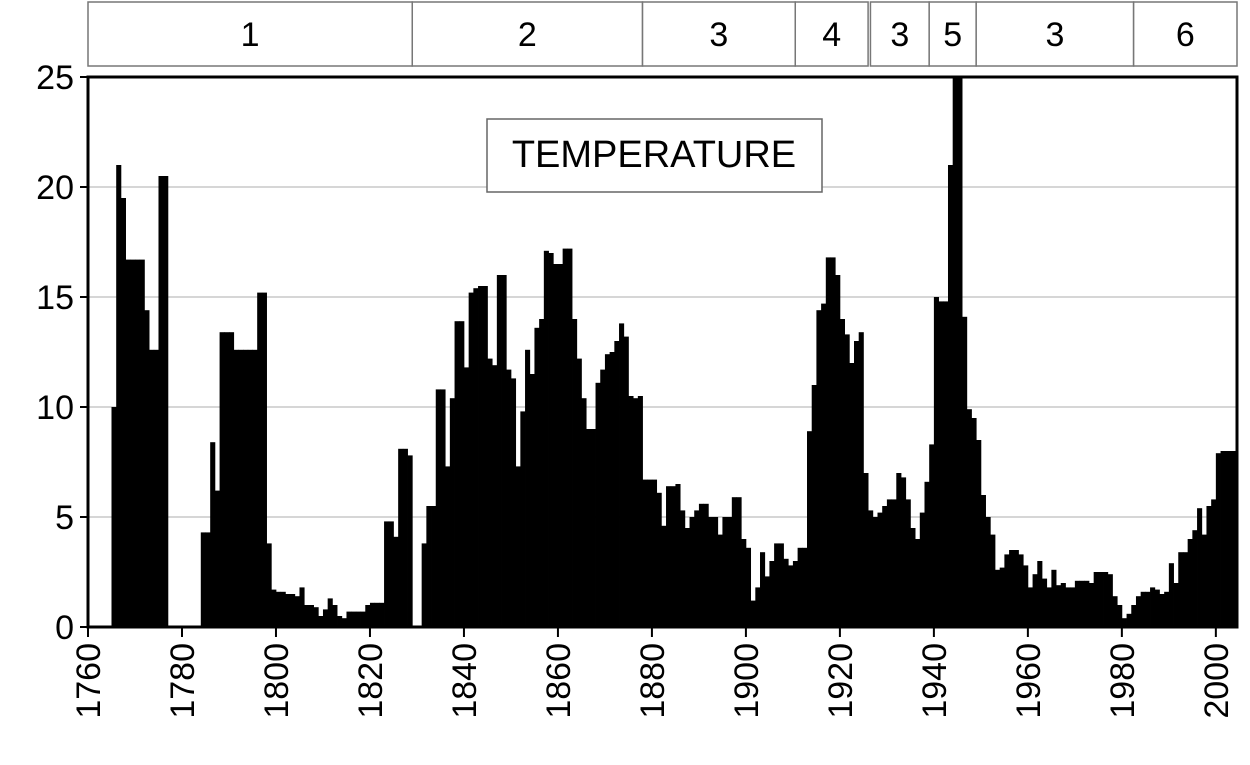  I want to click on y-tick-label: 20, so click(55, 188).